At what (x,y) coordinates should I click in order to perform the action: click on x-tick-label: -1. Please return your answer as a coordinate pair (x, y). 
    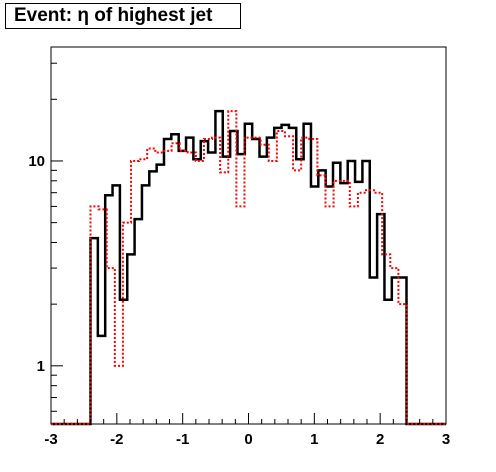
    Looking at the image, I should click on (182, 439).